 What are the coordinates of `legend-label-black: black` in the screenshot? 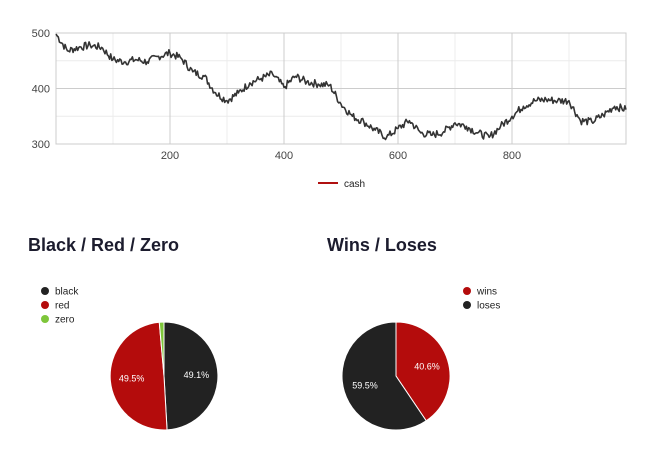 It's located at (67, 292).